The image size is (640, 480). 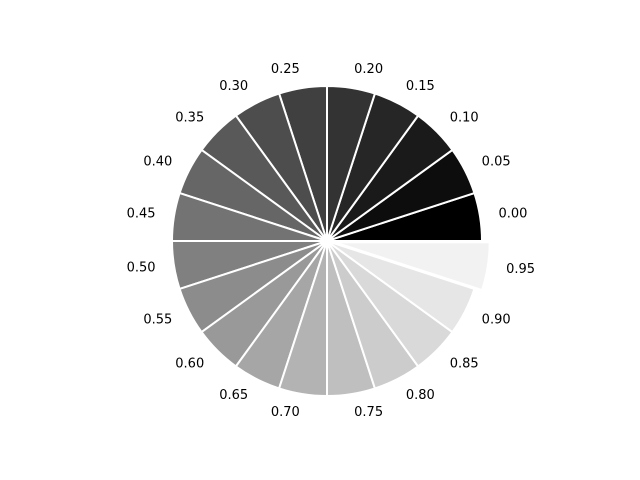 What do you see at coordinates (464, 118) in the screenshot?
I see `pie-label-0.10: 0.10` at bounding box center [464, 118].